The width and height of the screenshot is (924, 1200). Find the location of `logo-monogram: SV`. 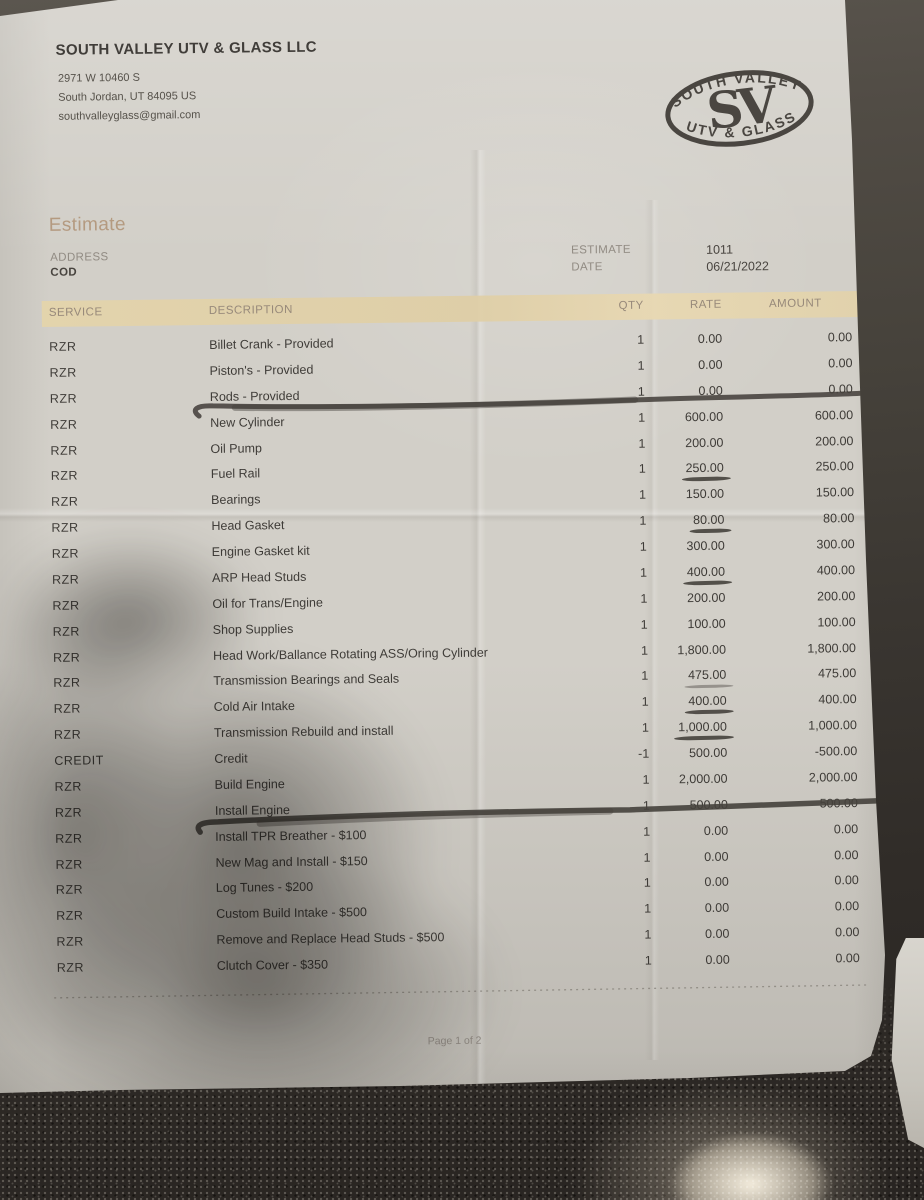

logo-monogram: SV is located at coordinates (743, 107).